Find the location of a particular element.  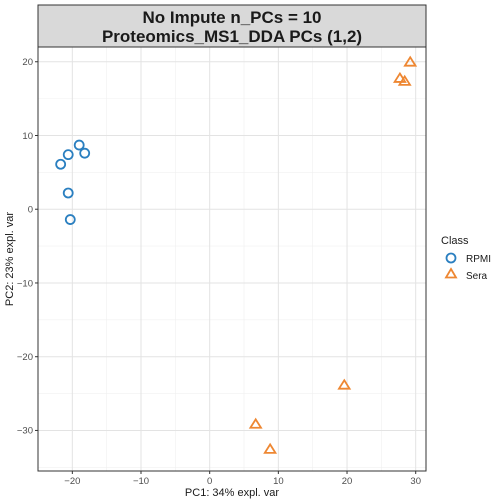

legend: Class RPMI Sera is located at coordinates (466, 258).